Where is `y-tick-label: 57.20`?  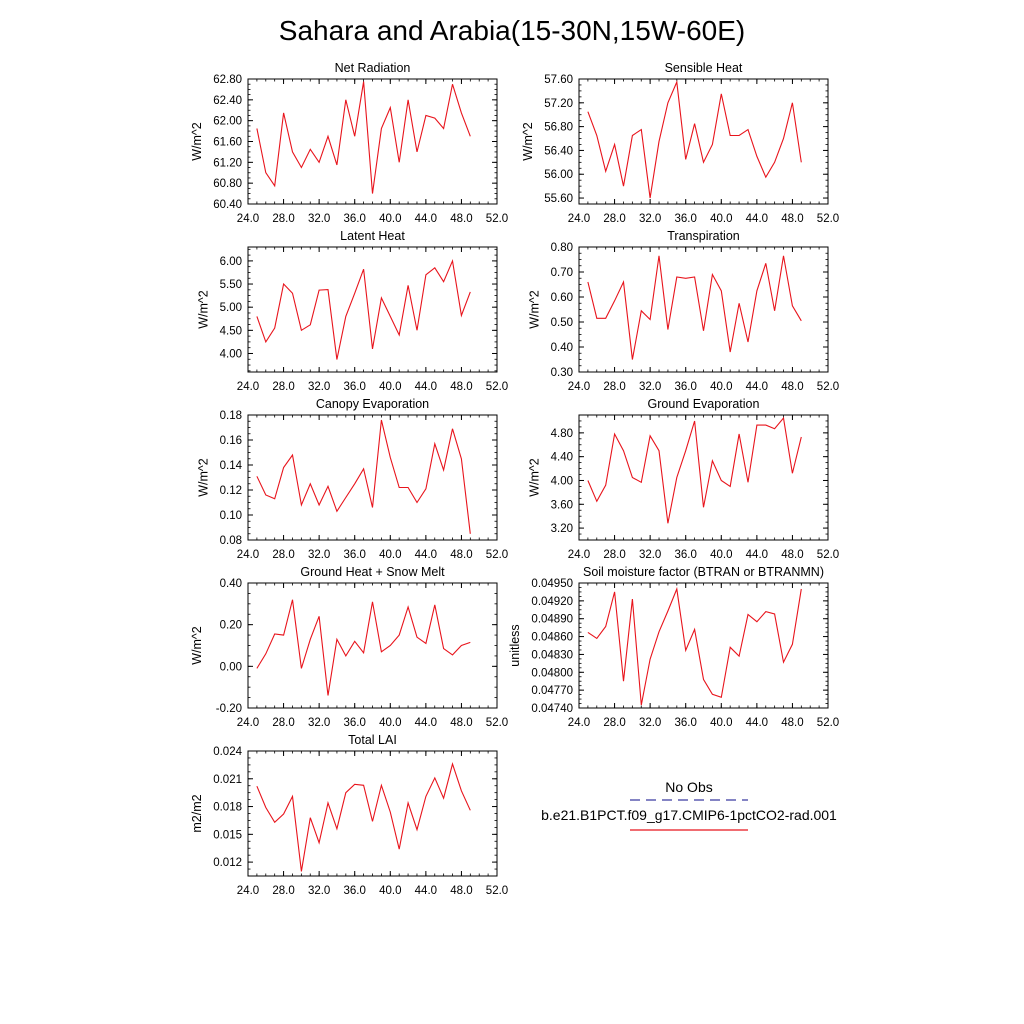
y-tick-label: 57.20 is located at coordinates (558, 104).